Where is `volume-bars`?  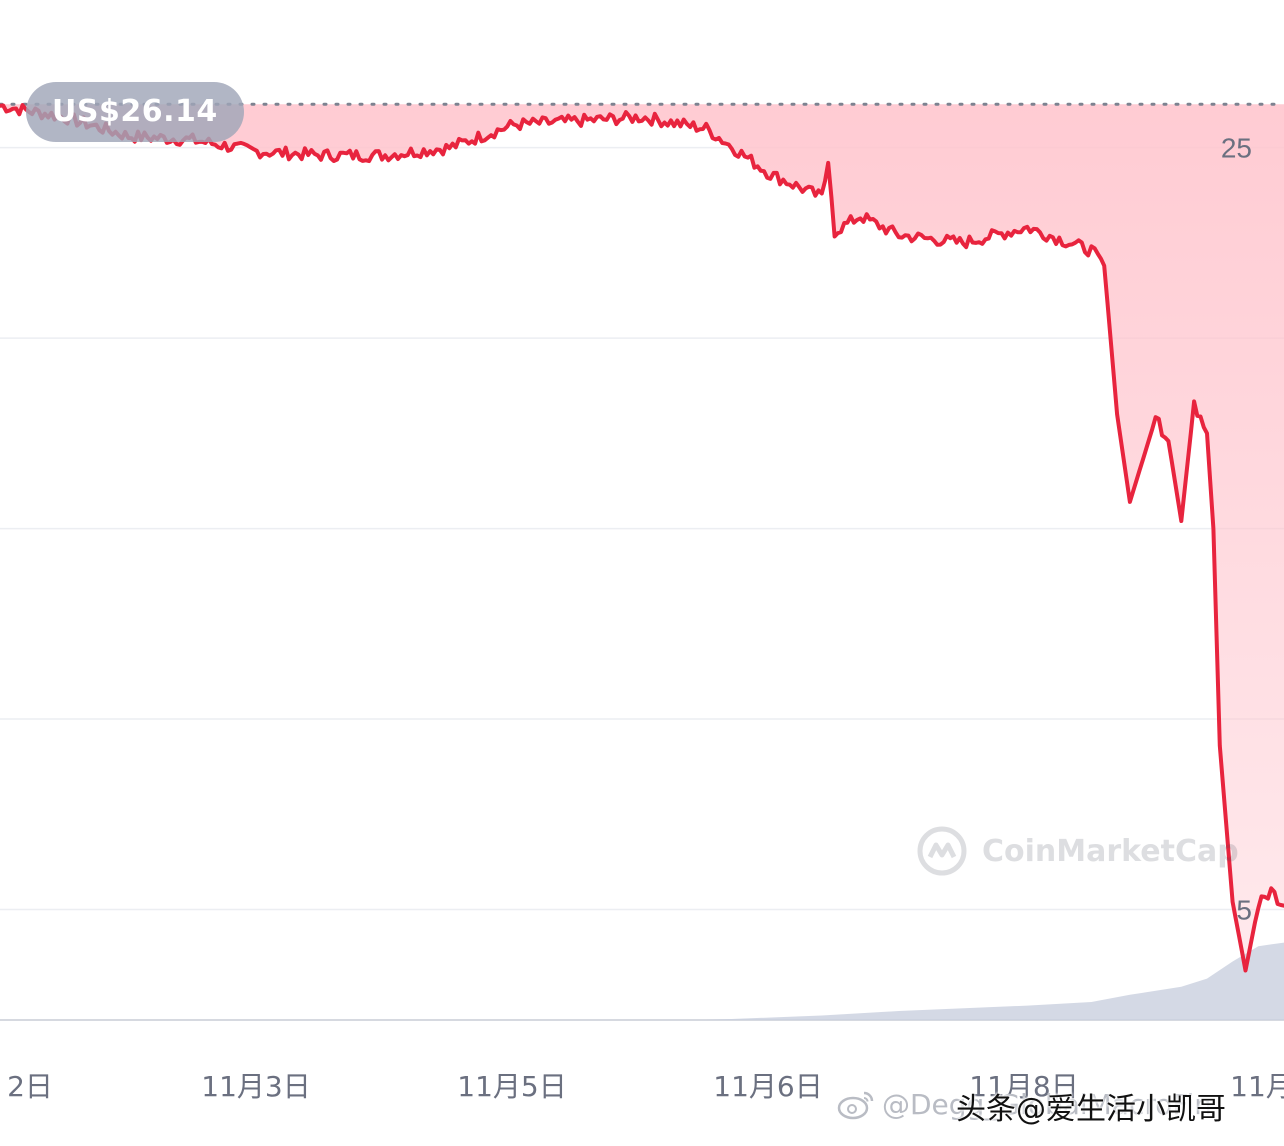
volume-bars is located at coordinates (642, 981).